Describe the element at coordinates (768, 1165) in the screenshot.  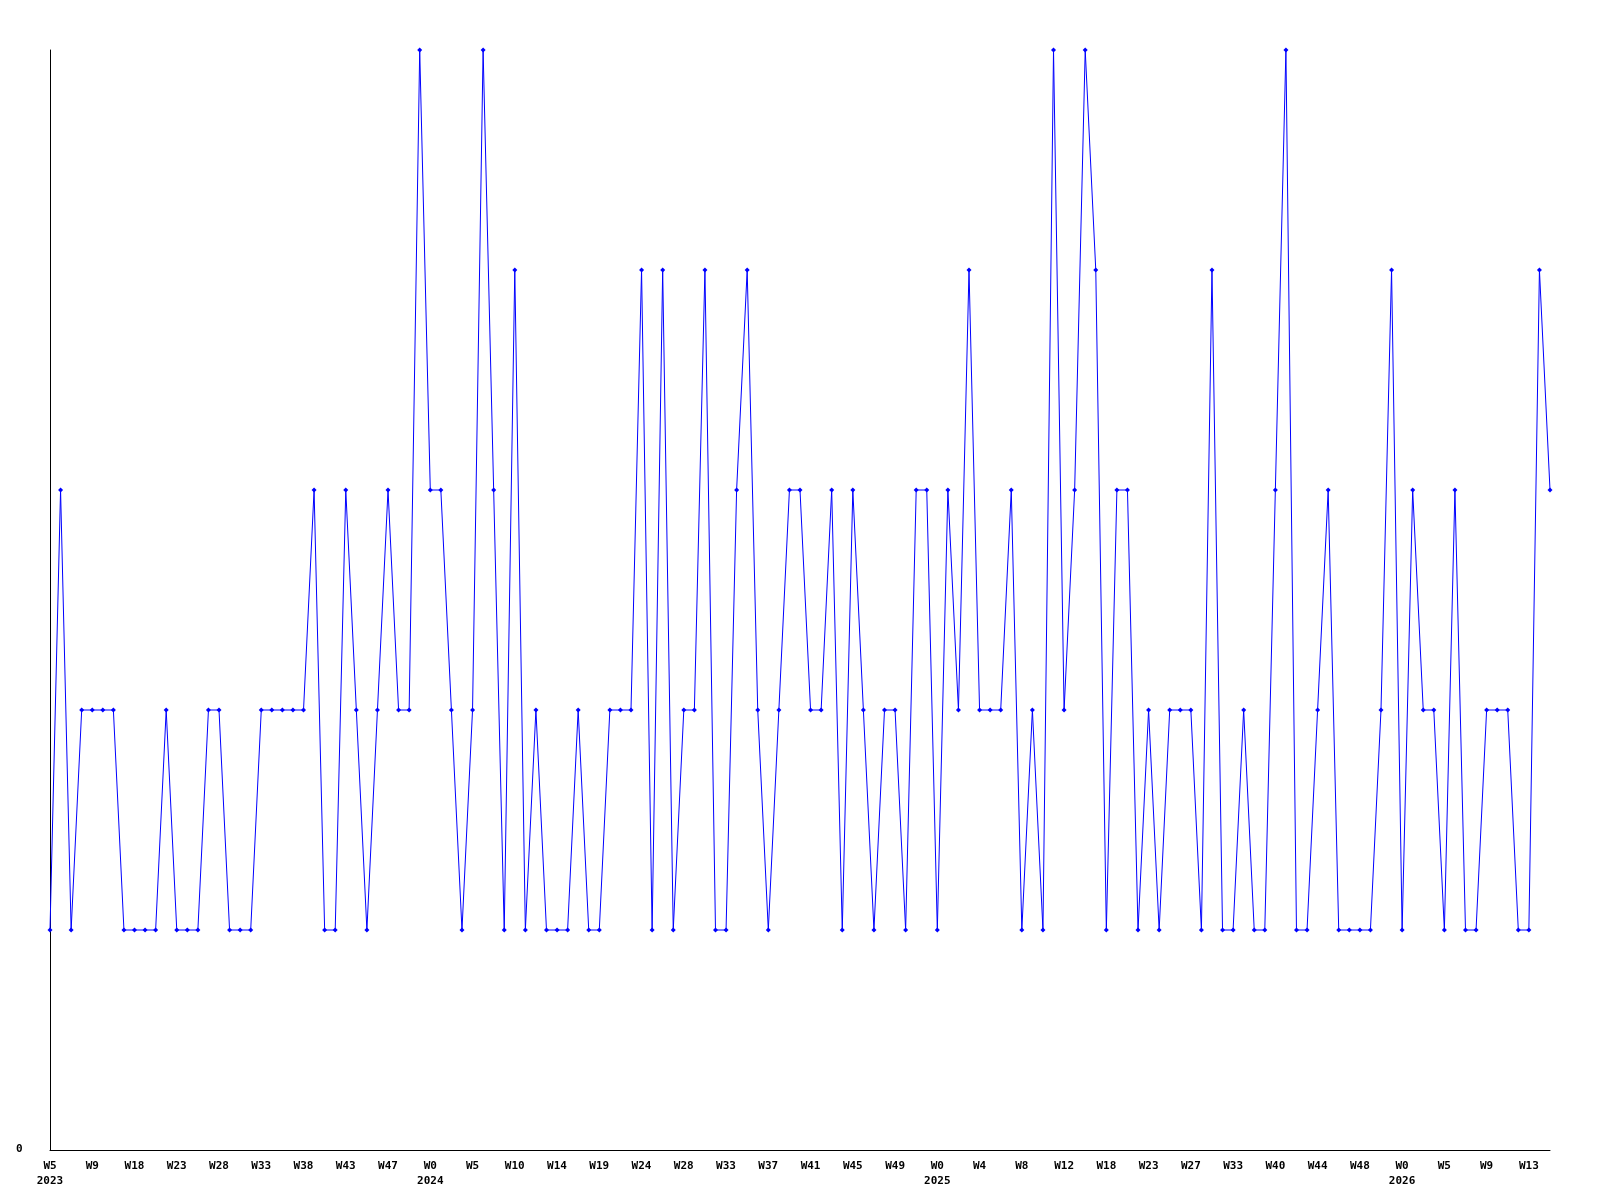
I see `x-tick-label: W37` at that location.